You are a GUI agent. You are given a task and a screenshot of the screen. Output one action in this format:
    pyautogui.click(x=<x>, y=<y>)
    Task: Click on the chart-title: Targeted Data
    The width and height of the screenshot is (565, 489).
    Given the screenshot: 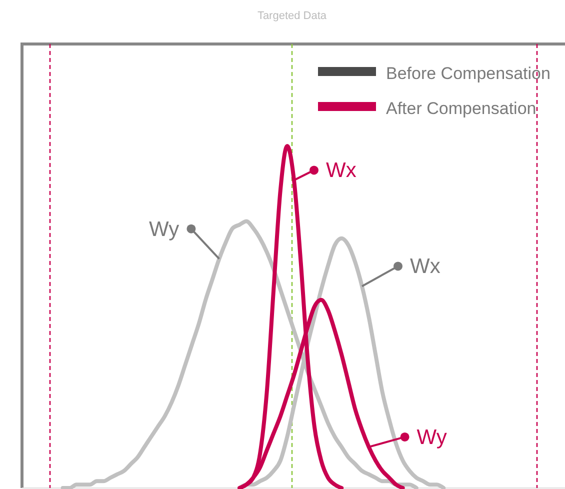 What is the action you would take?
    pyautogui.click(x=292, y=16)
    